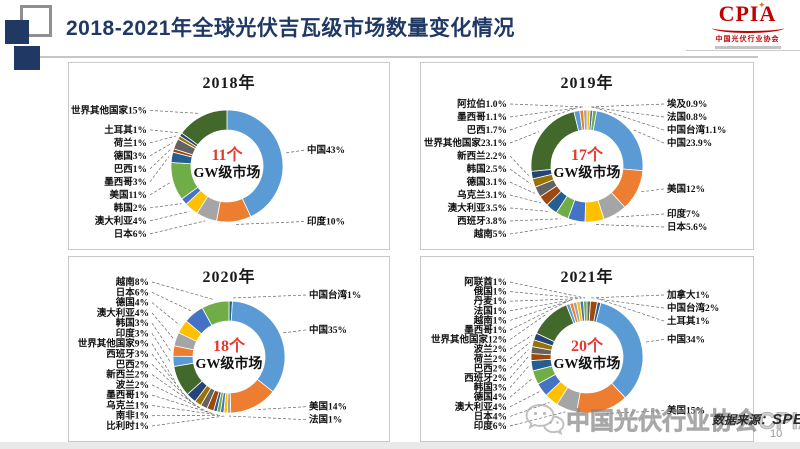  Describe the element at coordinates (587, 277) in the screenshot. I see `chart-title: 2021年` at that location.